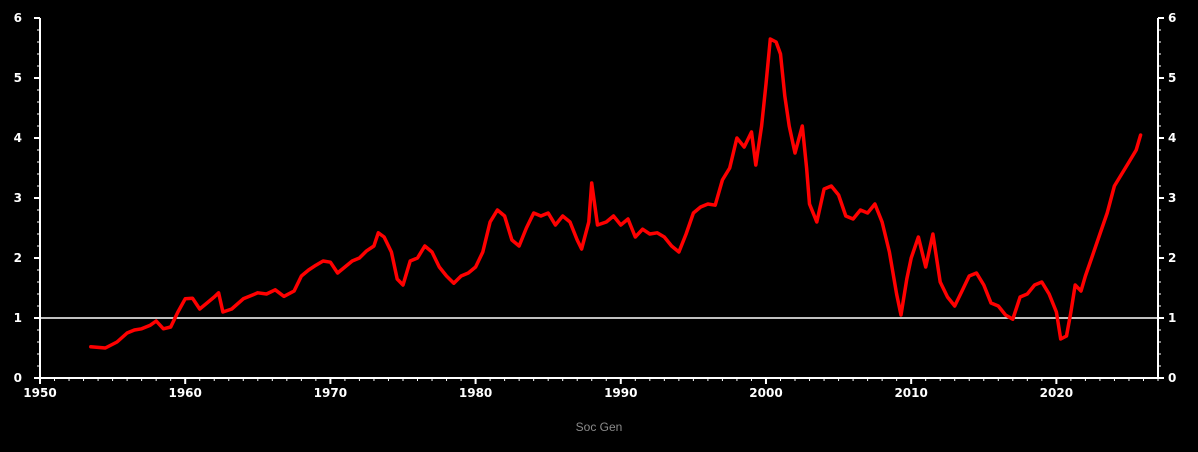 Image resolution: width=1198 pixels, height=452 pixels. What do you see at coordinates (18, 18) in the screenshot?
I see `y-tick-label-left: 6` at bounding box center [18, 18].